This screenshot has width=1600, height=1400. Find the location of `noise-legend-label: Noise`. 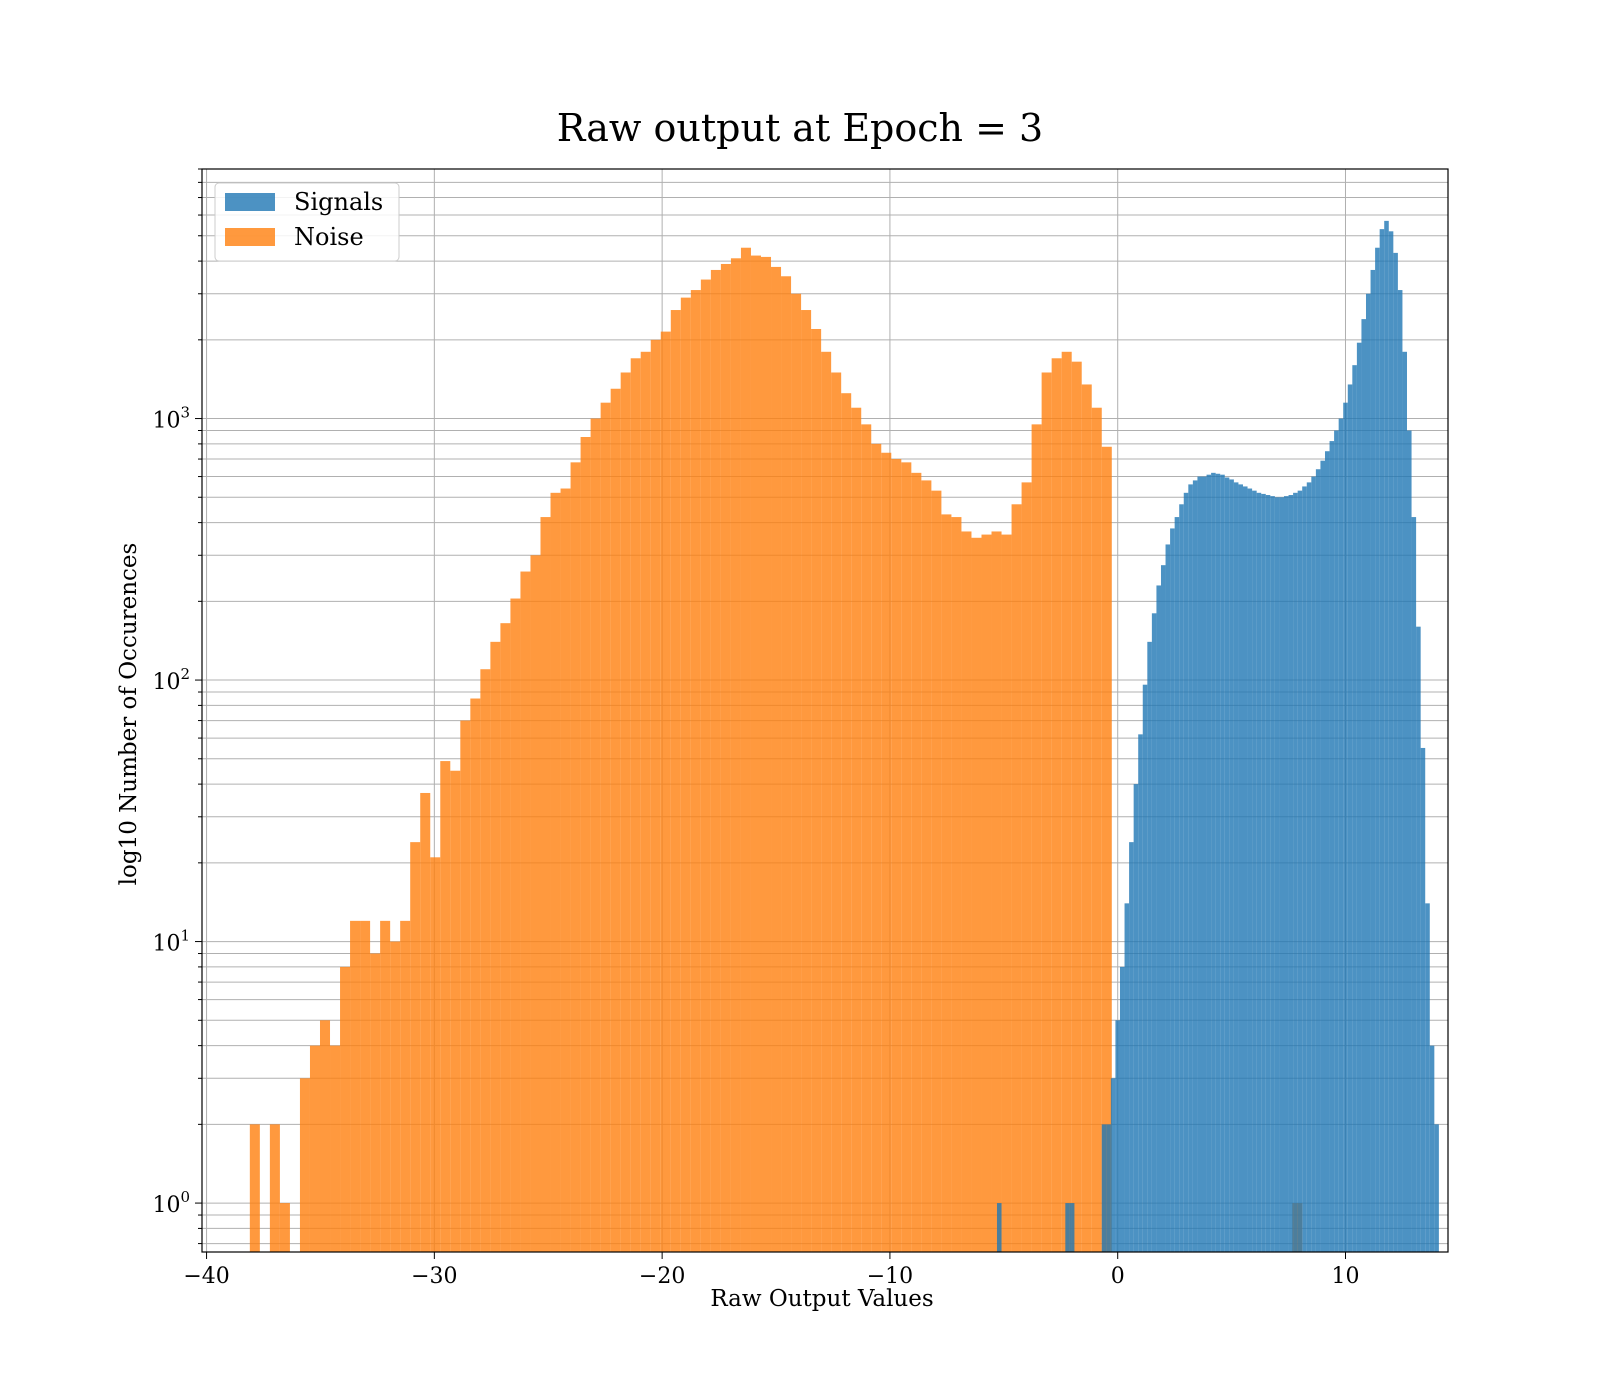

noise-legend-label: Noise is located at coordinates (329, 237).